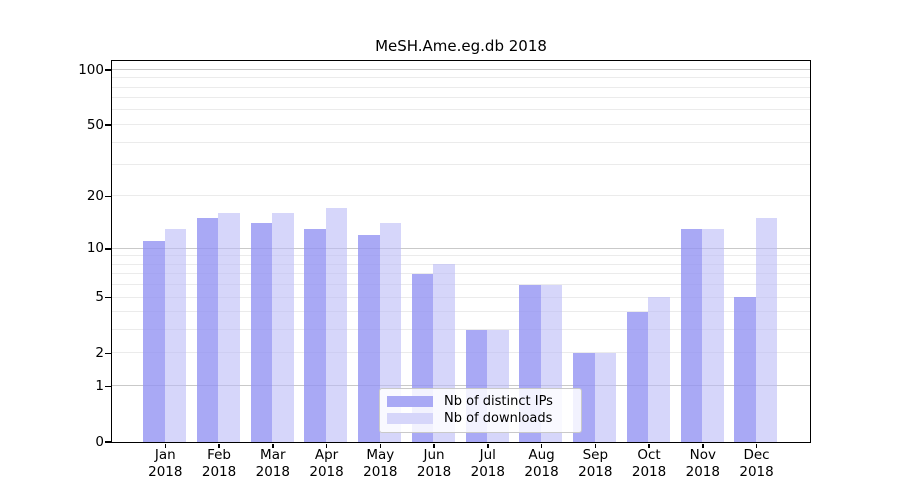  I want to click on legend-entry-distinct-ips: Nb of distinct IPs, so click(480, 402).